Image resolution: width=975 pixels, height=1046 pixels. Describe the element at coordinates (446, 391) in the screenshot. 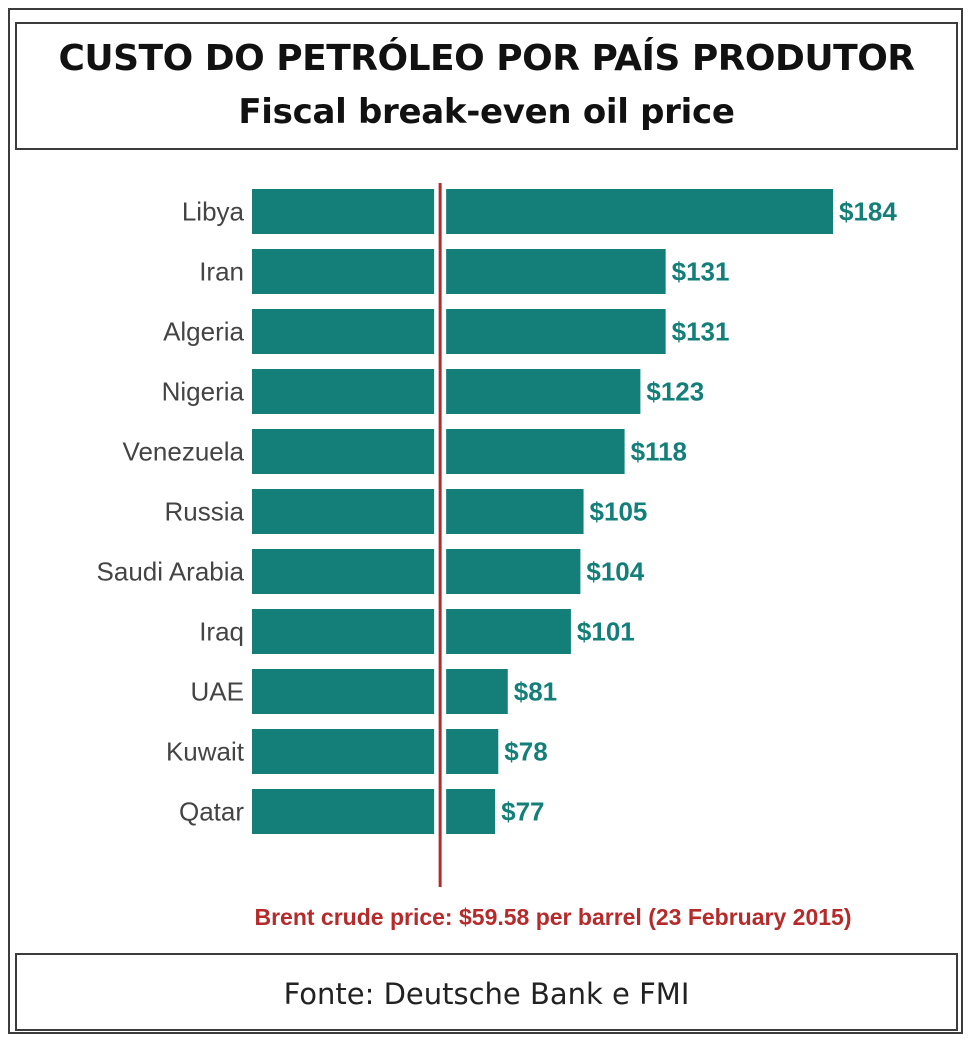

I see `bar-nigeria` at that location.